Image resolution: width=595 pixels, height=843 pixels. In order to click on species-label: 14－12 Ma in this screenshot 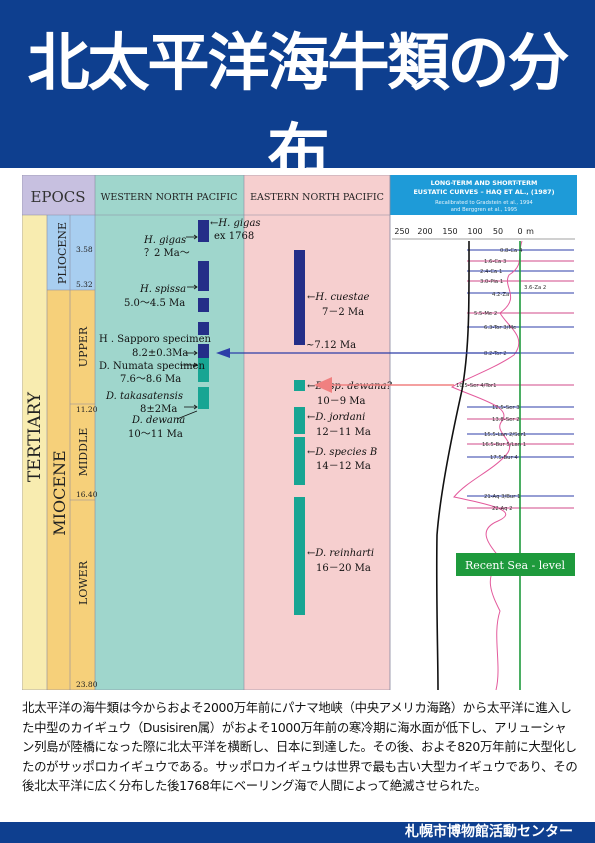, I will do `click(343, 466)`.